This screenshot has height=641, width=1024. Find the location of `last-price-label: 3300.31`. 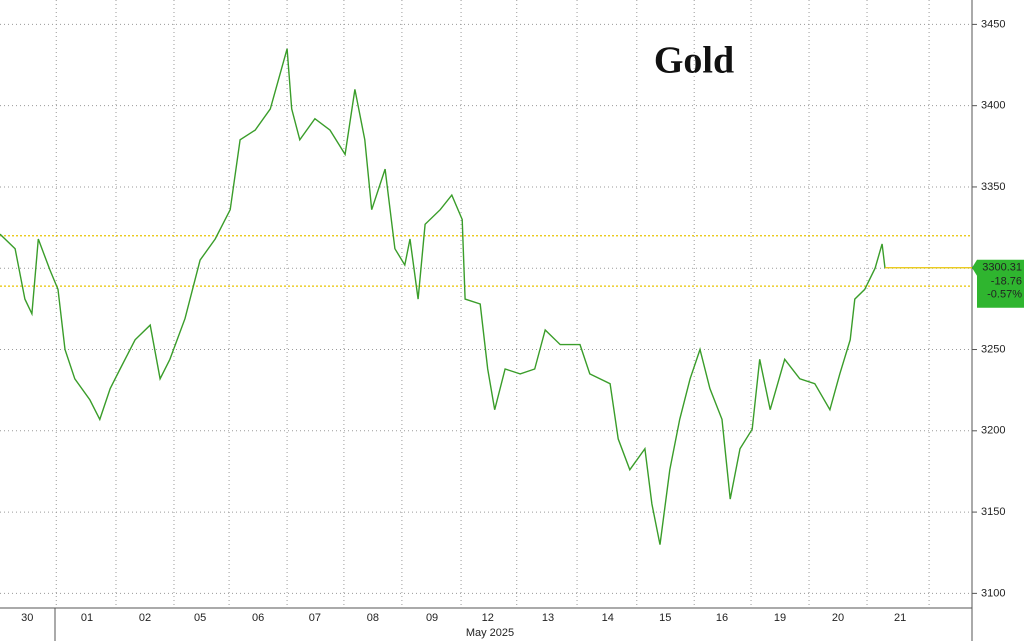

last-price-label: 3300.31 is located at coordinates (1002, 268).